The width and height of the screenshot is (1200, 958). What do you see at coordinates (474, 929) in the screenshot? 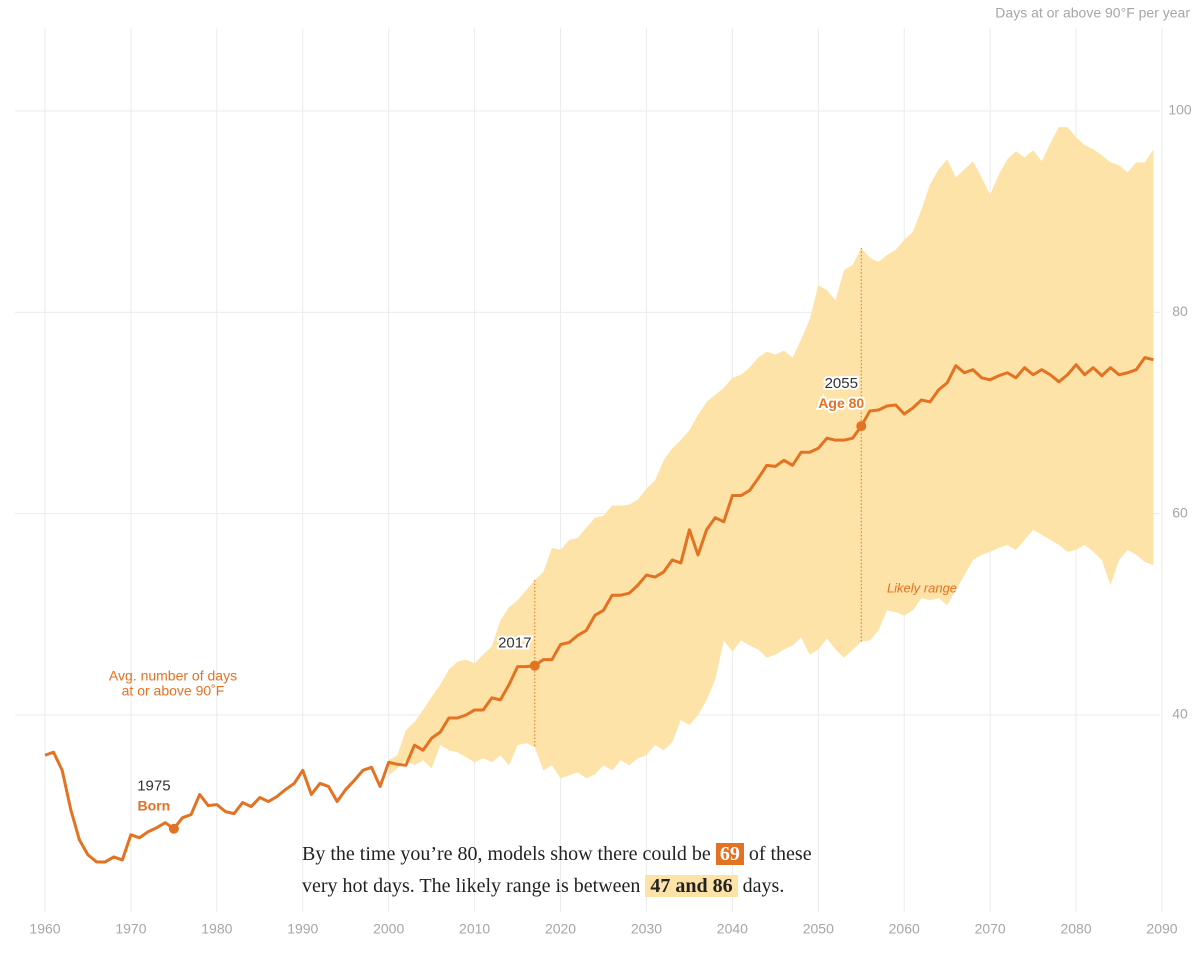
I see `x-tick-label: 2010` at bounding box center [474, 929].